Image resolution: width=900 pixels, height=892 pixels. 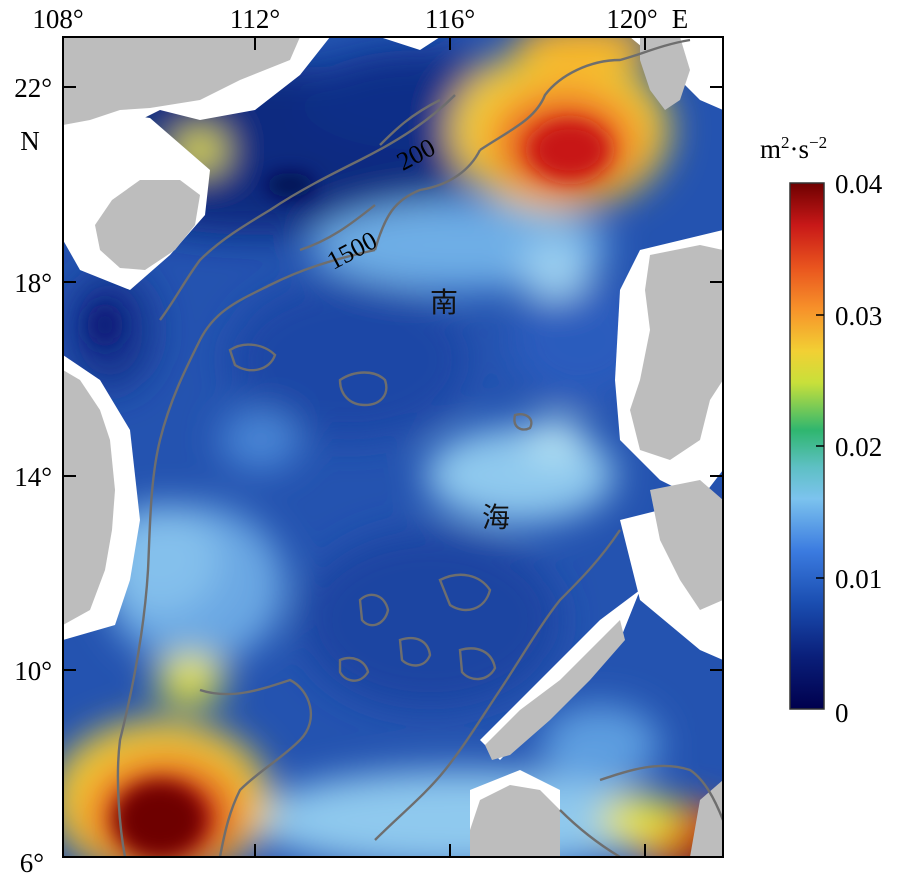 What do you see at coordinates (57, 19) in the screenshot?
I see `lon-label-108: 108°` at bounding box center [57, 19].